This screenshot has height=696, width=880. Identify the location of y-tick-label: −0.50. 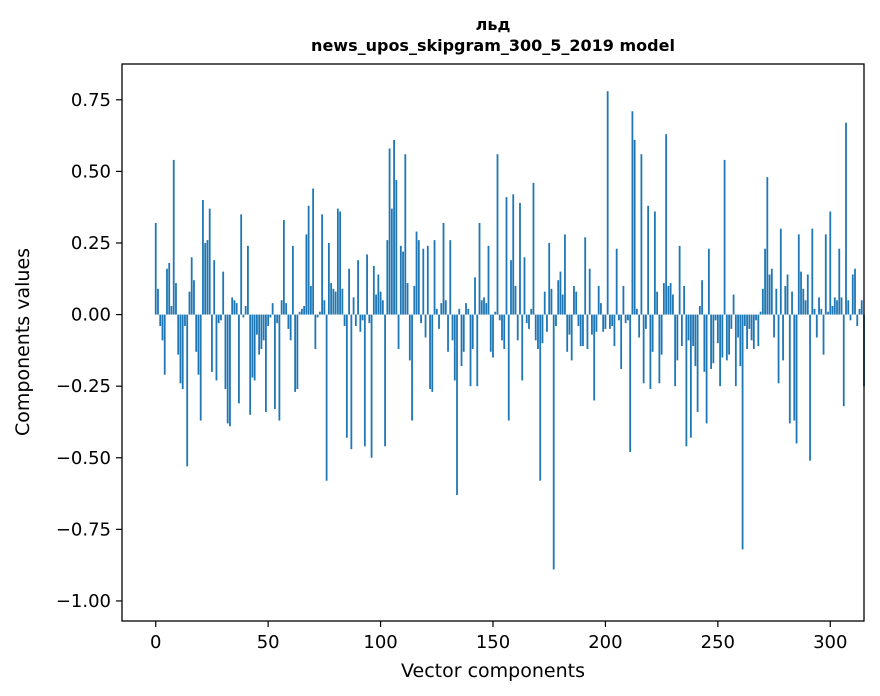
(83, 458).